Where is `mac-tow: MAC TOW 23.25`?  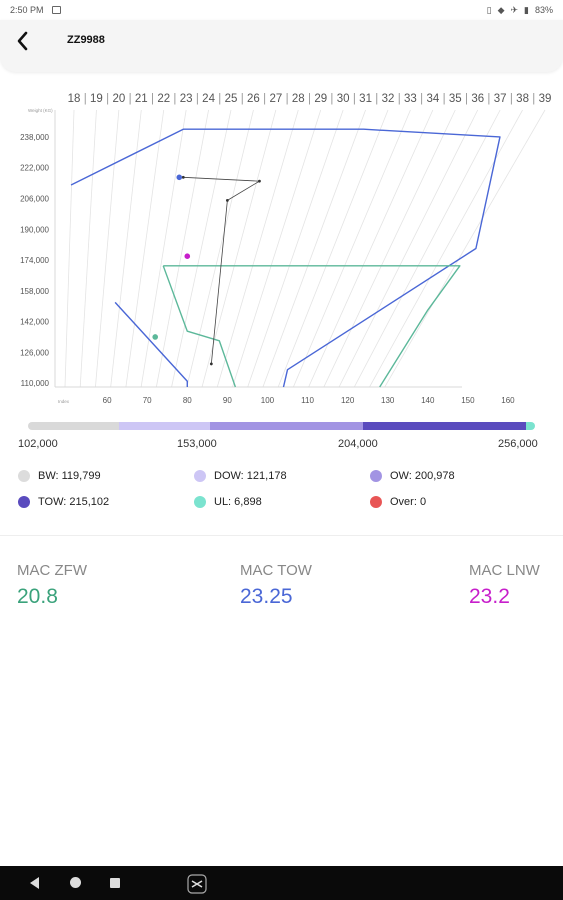
mac-tow: MAC TOW 23.25 is located at coordinates (276, 585).